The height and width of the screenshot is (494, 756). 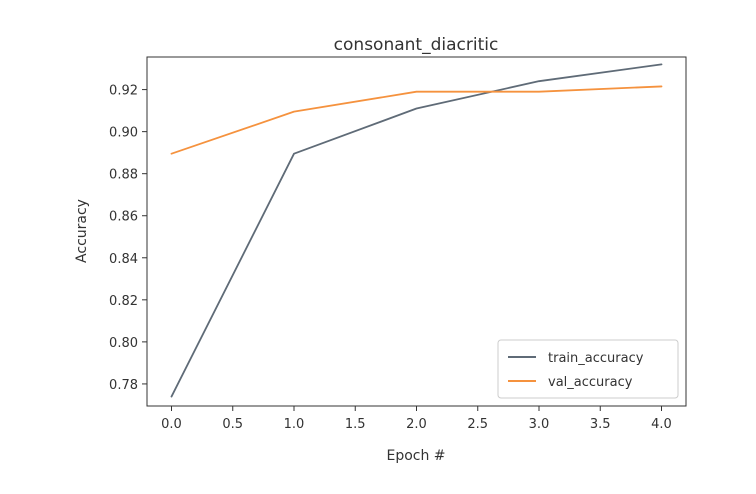 I want to click on x-tick-label: 1.5, so click(x=355, y=424).